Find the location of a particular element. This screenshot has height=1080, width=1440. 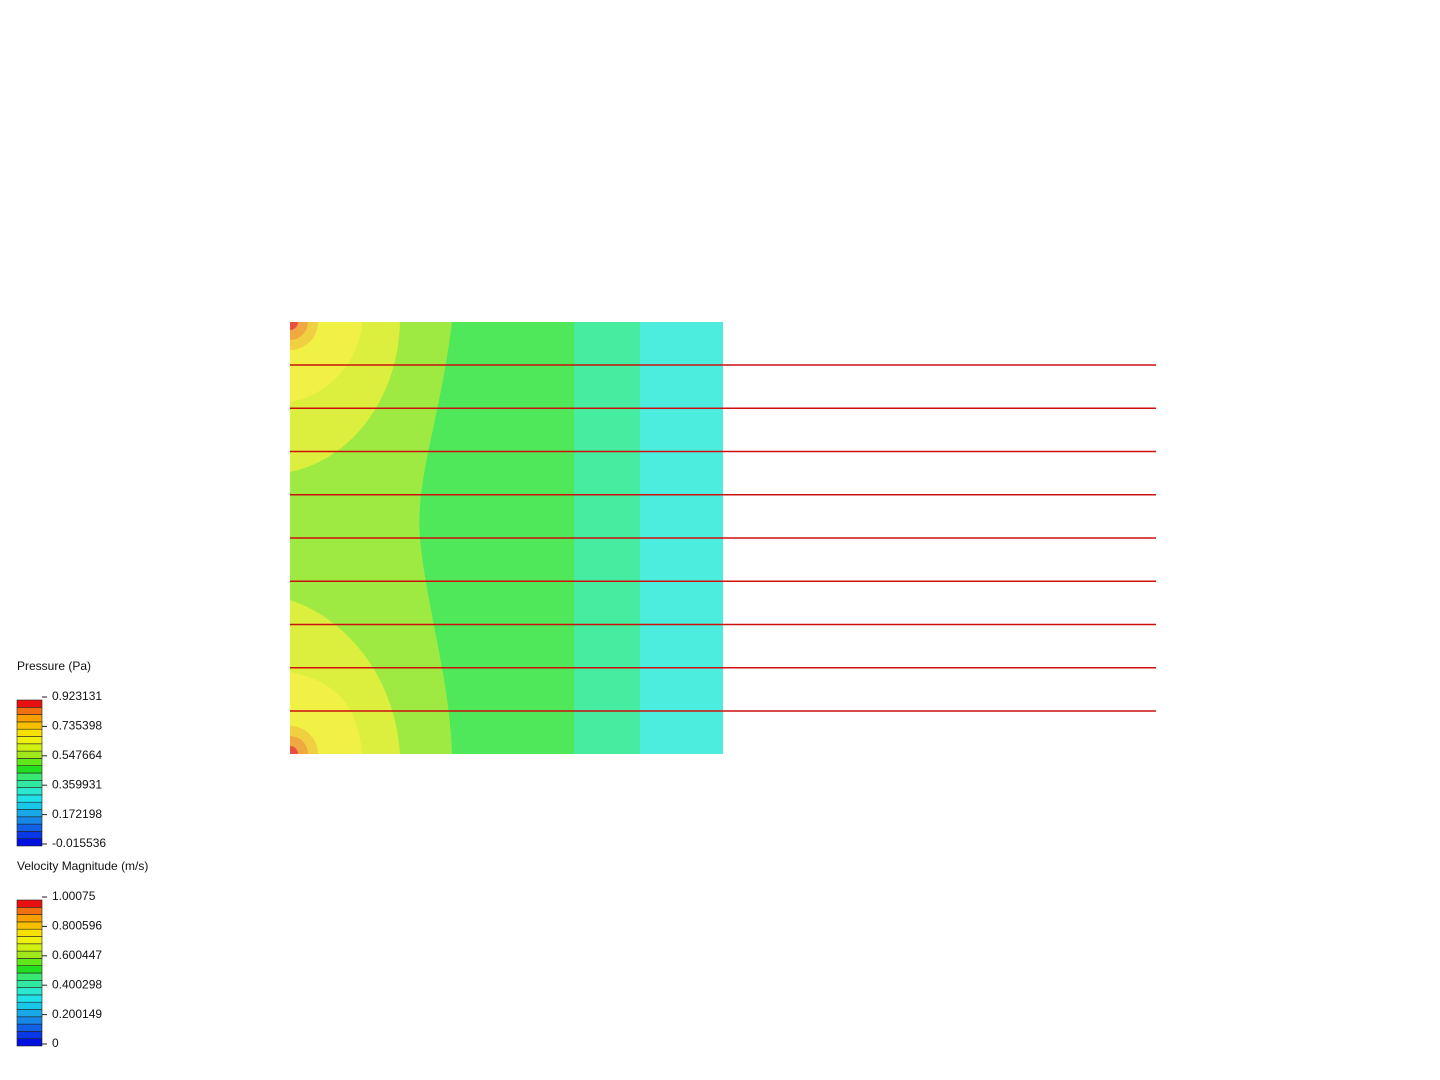

legend-tick-label: -0.015536 is located at coordinates (79, 843).